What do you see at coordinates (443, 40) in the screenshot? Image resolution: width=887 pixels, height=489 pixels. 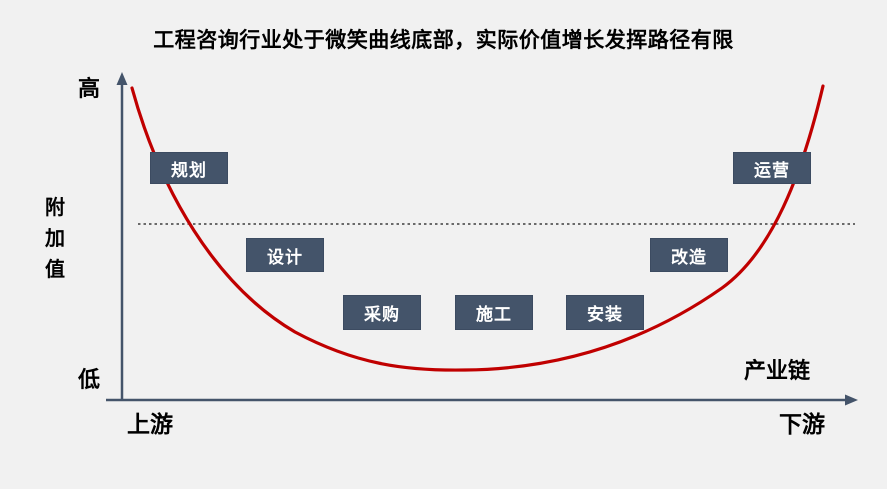 I see `slide-title: 工程咨询行业处于微笑曲线底部，实际价值增长发挥路径有限` at bounding box center [443, 40].